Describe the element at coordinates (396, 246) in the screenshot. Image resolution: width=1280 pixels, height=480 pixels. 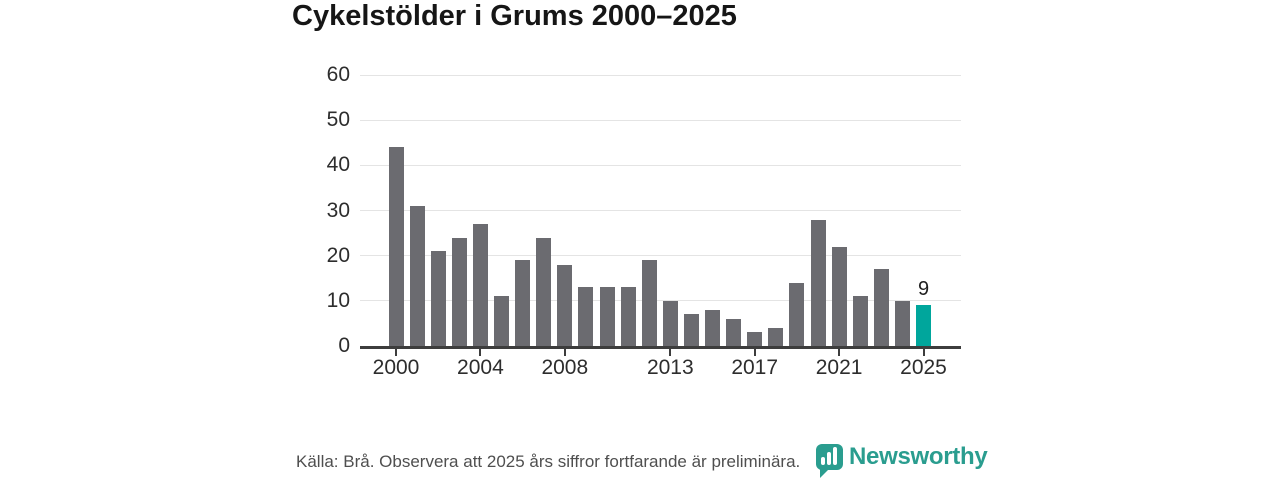
I see `bar-2000` at that location.